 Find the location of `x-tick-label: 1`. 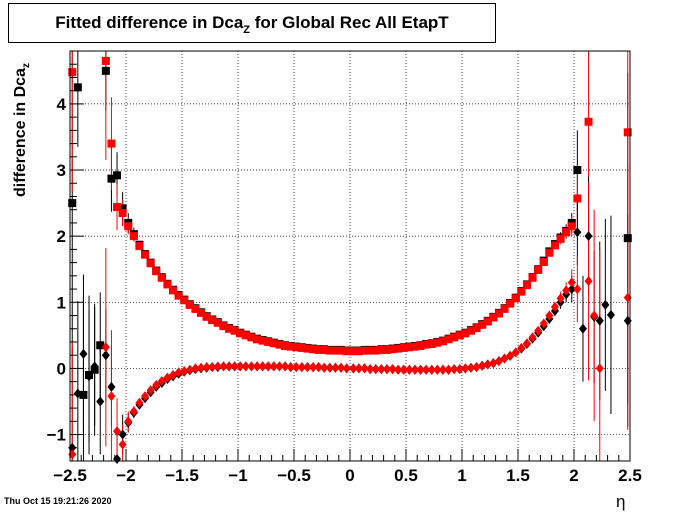

x-tick-label: 1 is located at coordinates (461, 475).